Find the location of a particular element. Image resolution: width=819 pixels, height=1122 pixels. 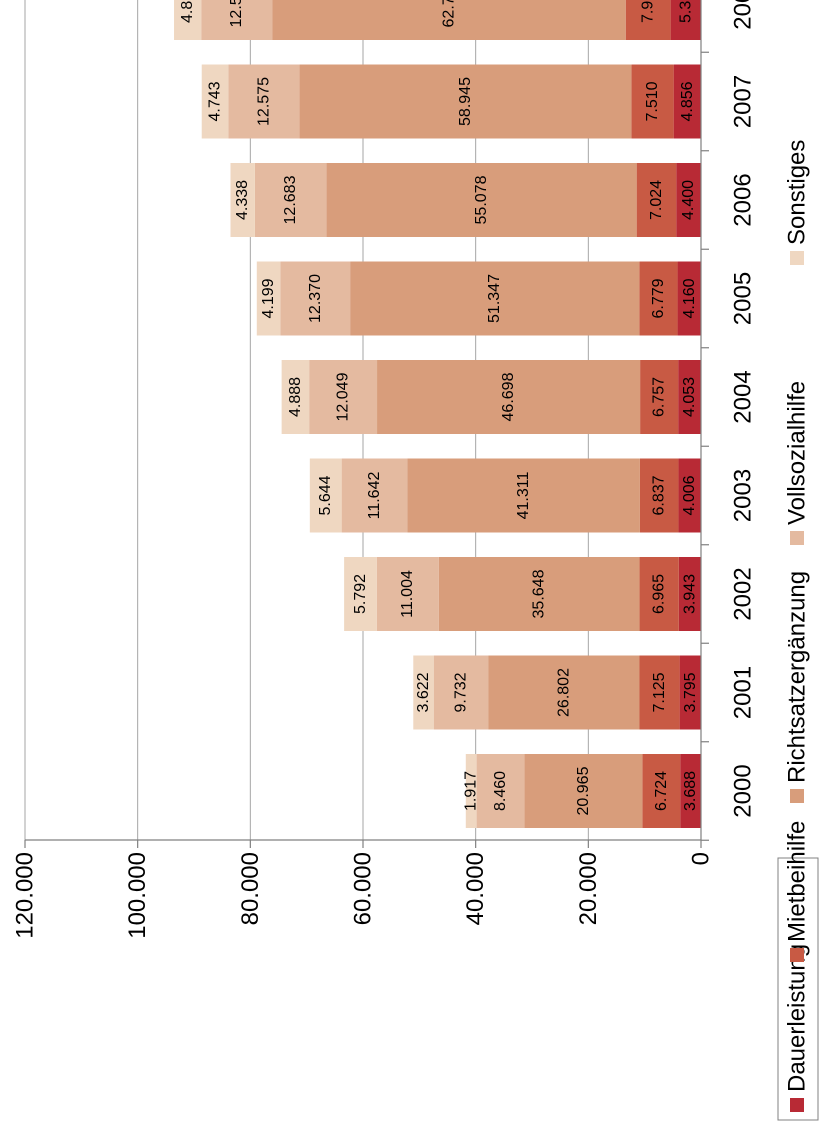

category-label: 2006 is located at coordinates (743, 199).